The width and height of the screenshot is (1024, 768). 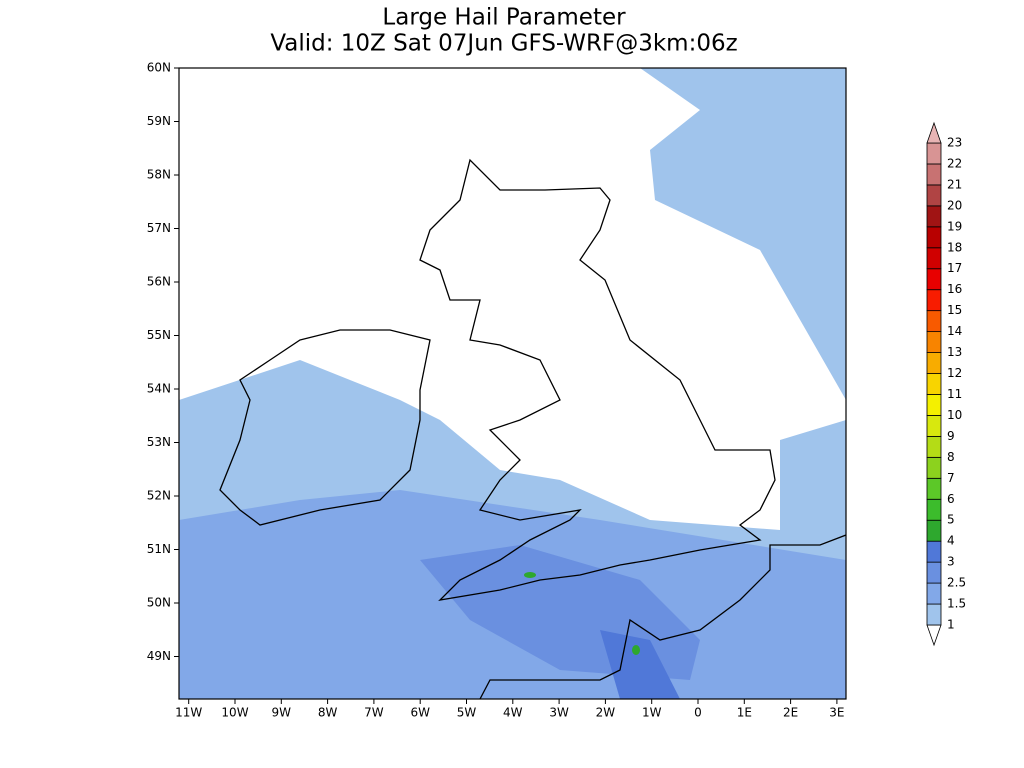 I want to click on lon-label: 2E, so click(x=790, y=713).